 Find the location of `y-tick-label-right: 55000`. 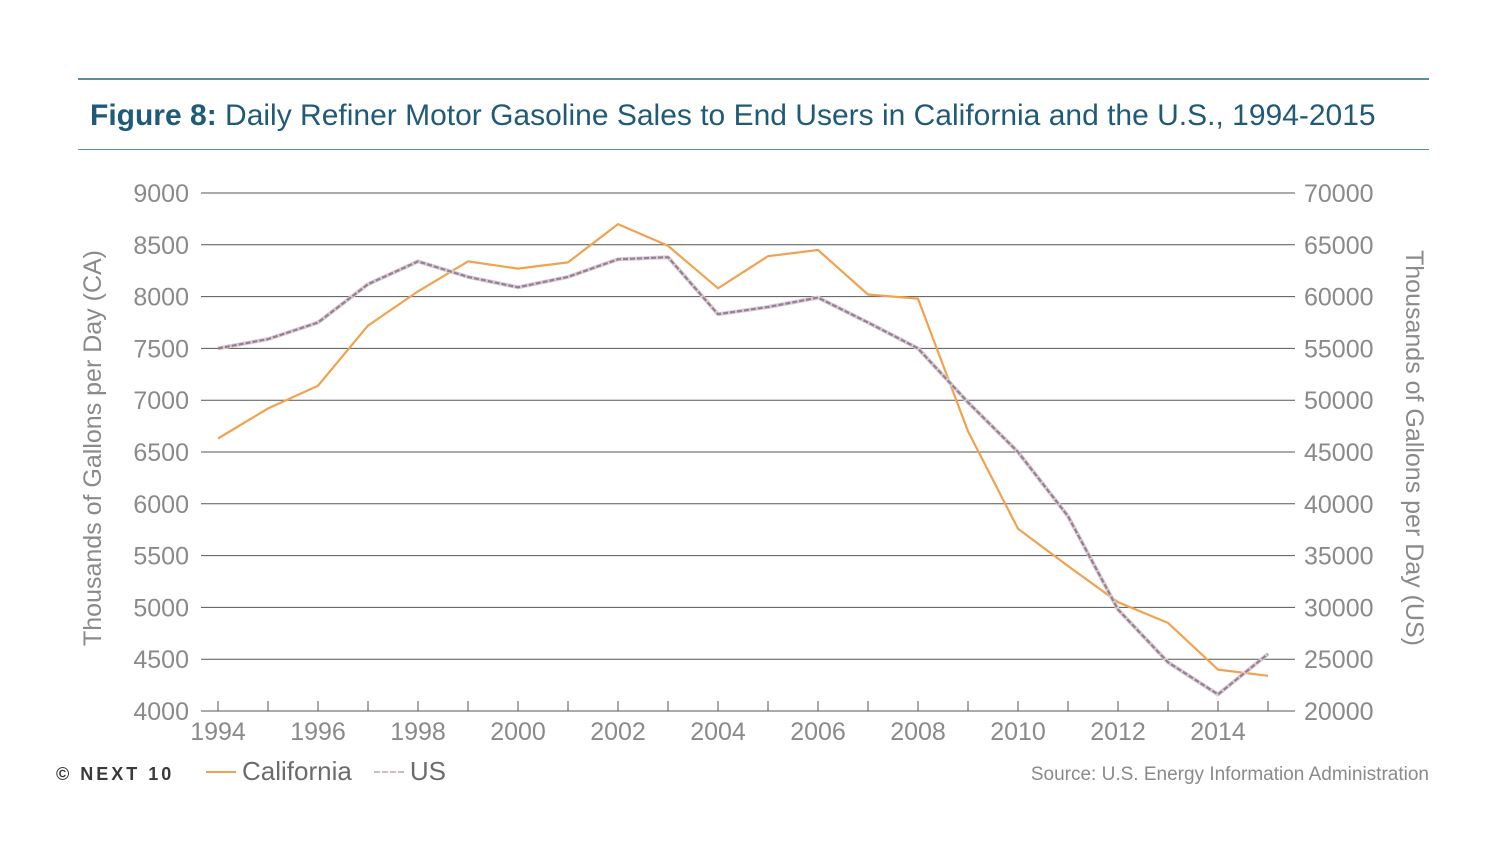

y-tick-label-right: 55000 is located at coordinates (1339, 349).